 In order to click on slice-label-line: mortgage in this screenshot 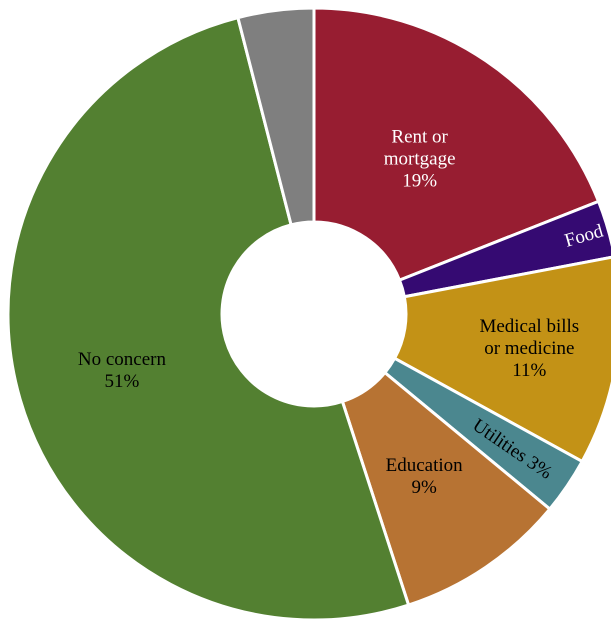, I will do `click(420, 159)`.